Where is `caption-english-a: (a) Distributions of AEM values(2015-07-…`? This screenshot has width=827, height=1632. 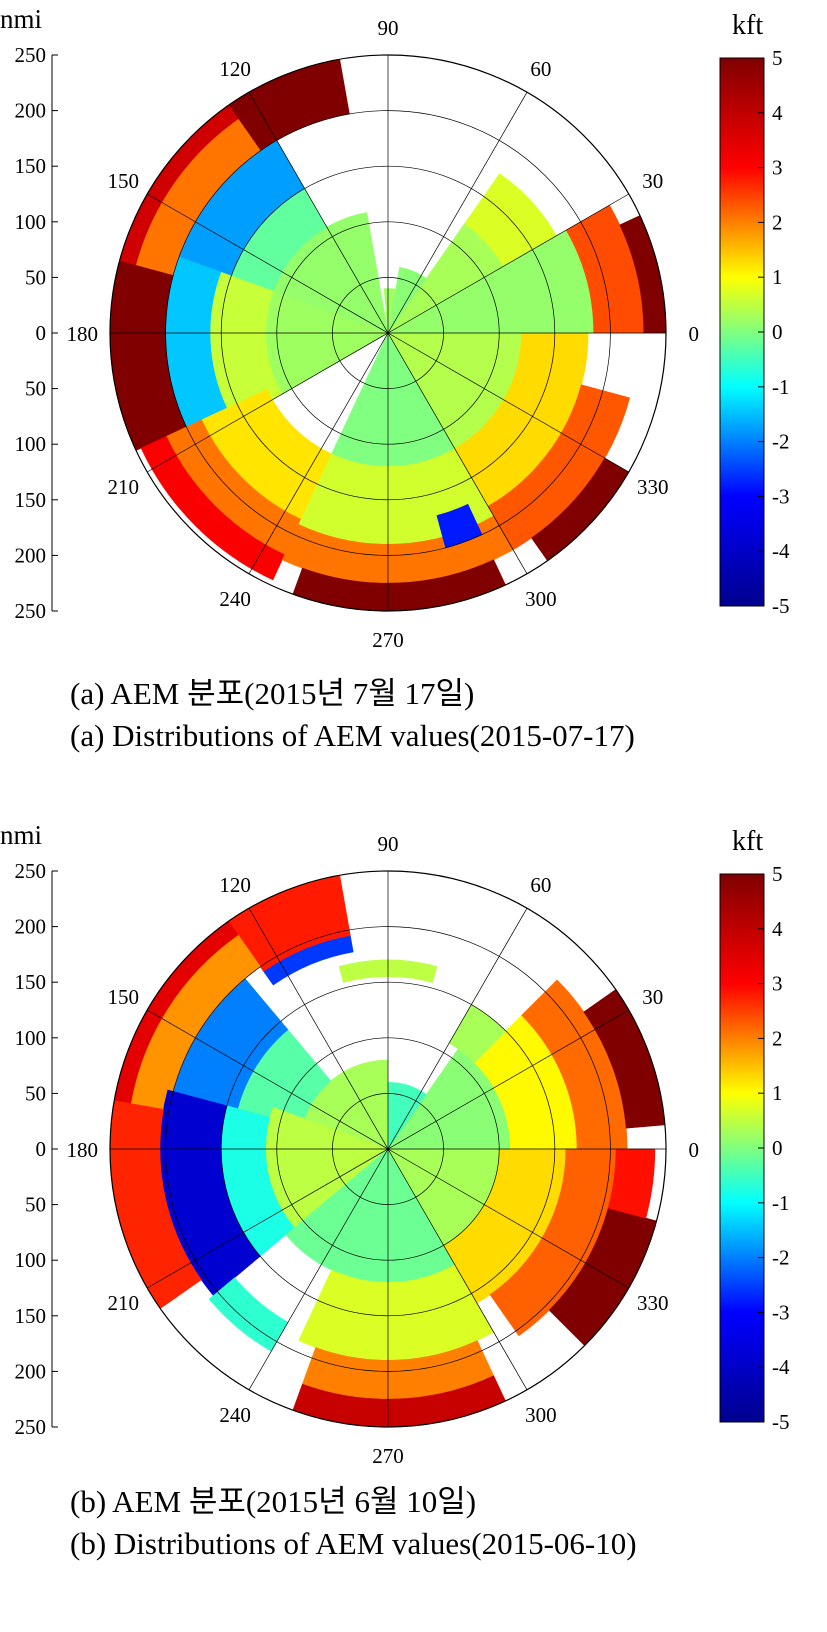 caption-english-a: (a) Distributions of AEM values(2015-07-… is located at coordinates (352, 735).